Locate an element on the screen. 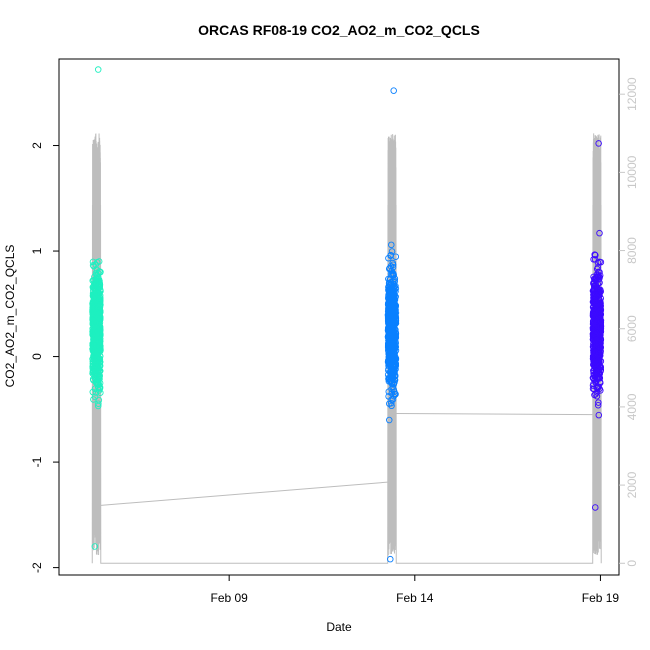 The height and width of the screenshot is (650, 650). y-tick-label-2: 0 is located at coordinates (37, 356).